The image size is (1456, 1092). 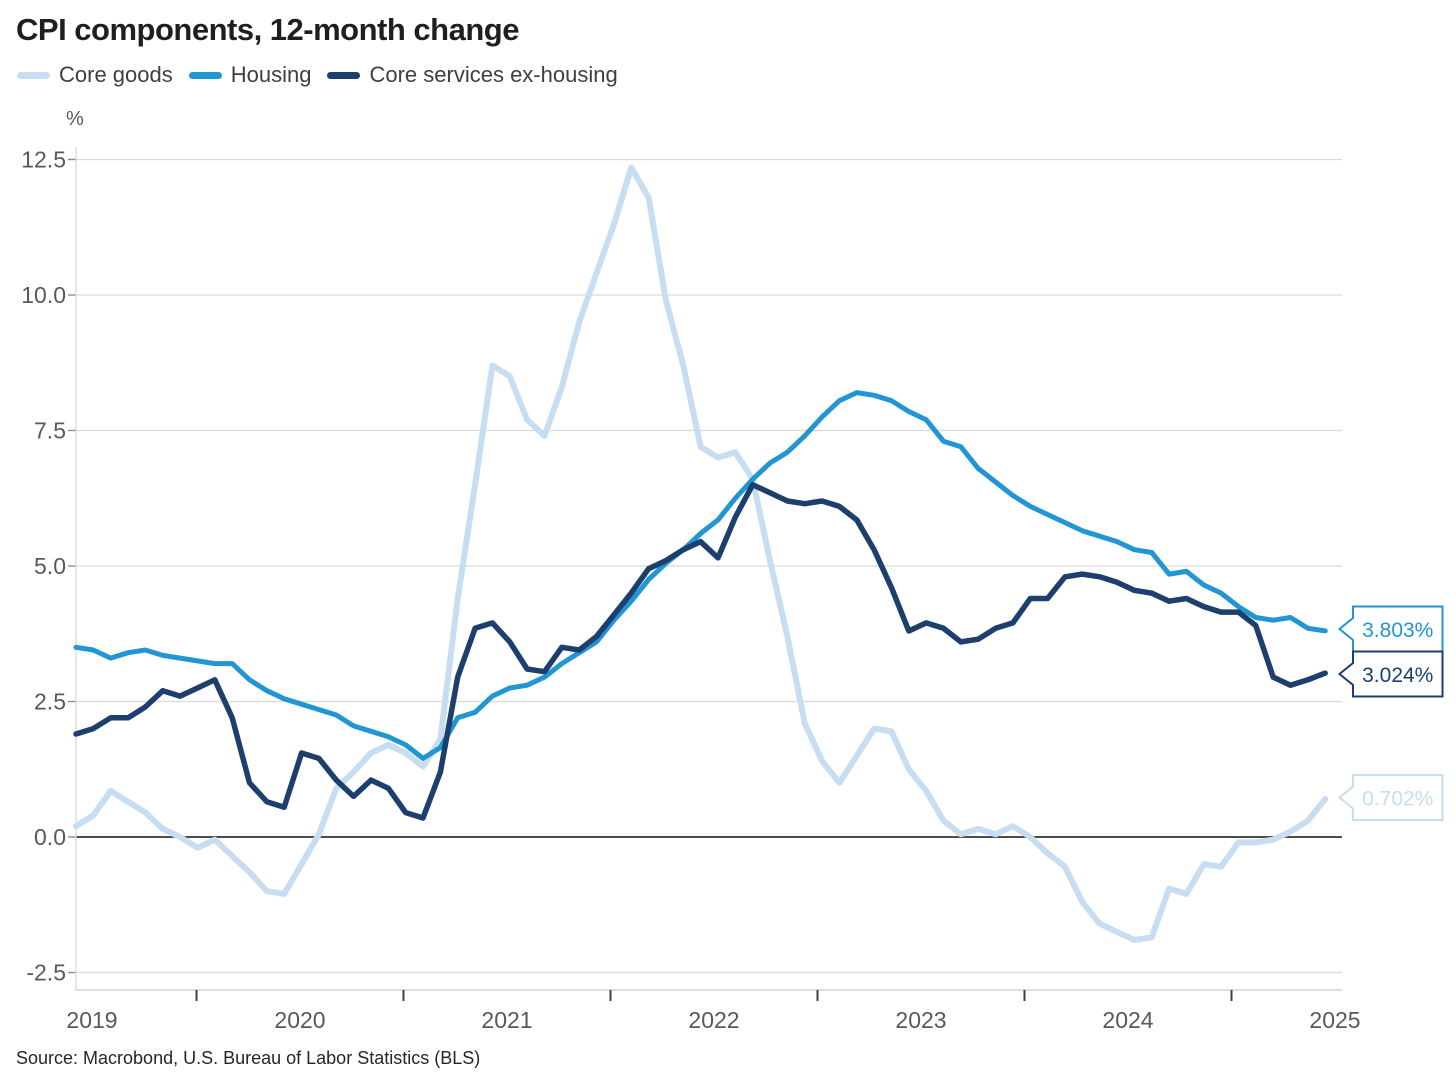 I want to click on x-tick-label-2024: 2024, so click(x=1127, y=1020).